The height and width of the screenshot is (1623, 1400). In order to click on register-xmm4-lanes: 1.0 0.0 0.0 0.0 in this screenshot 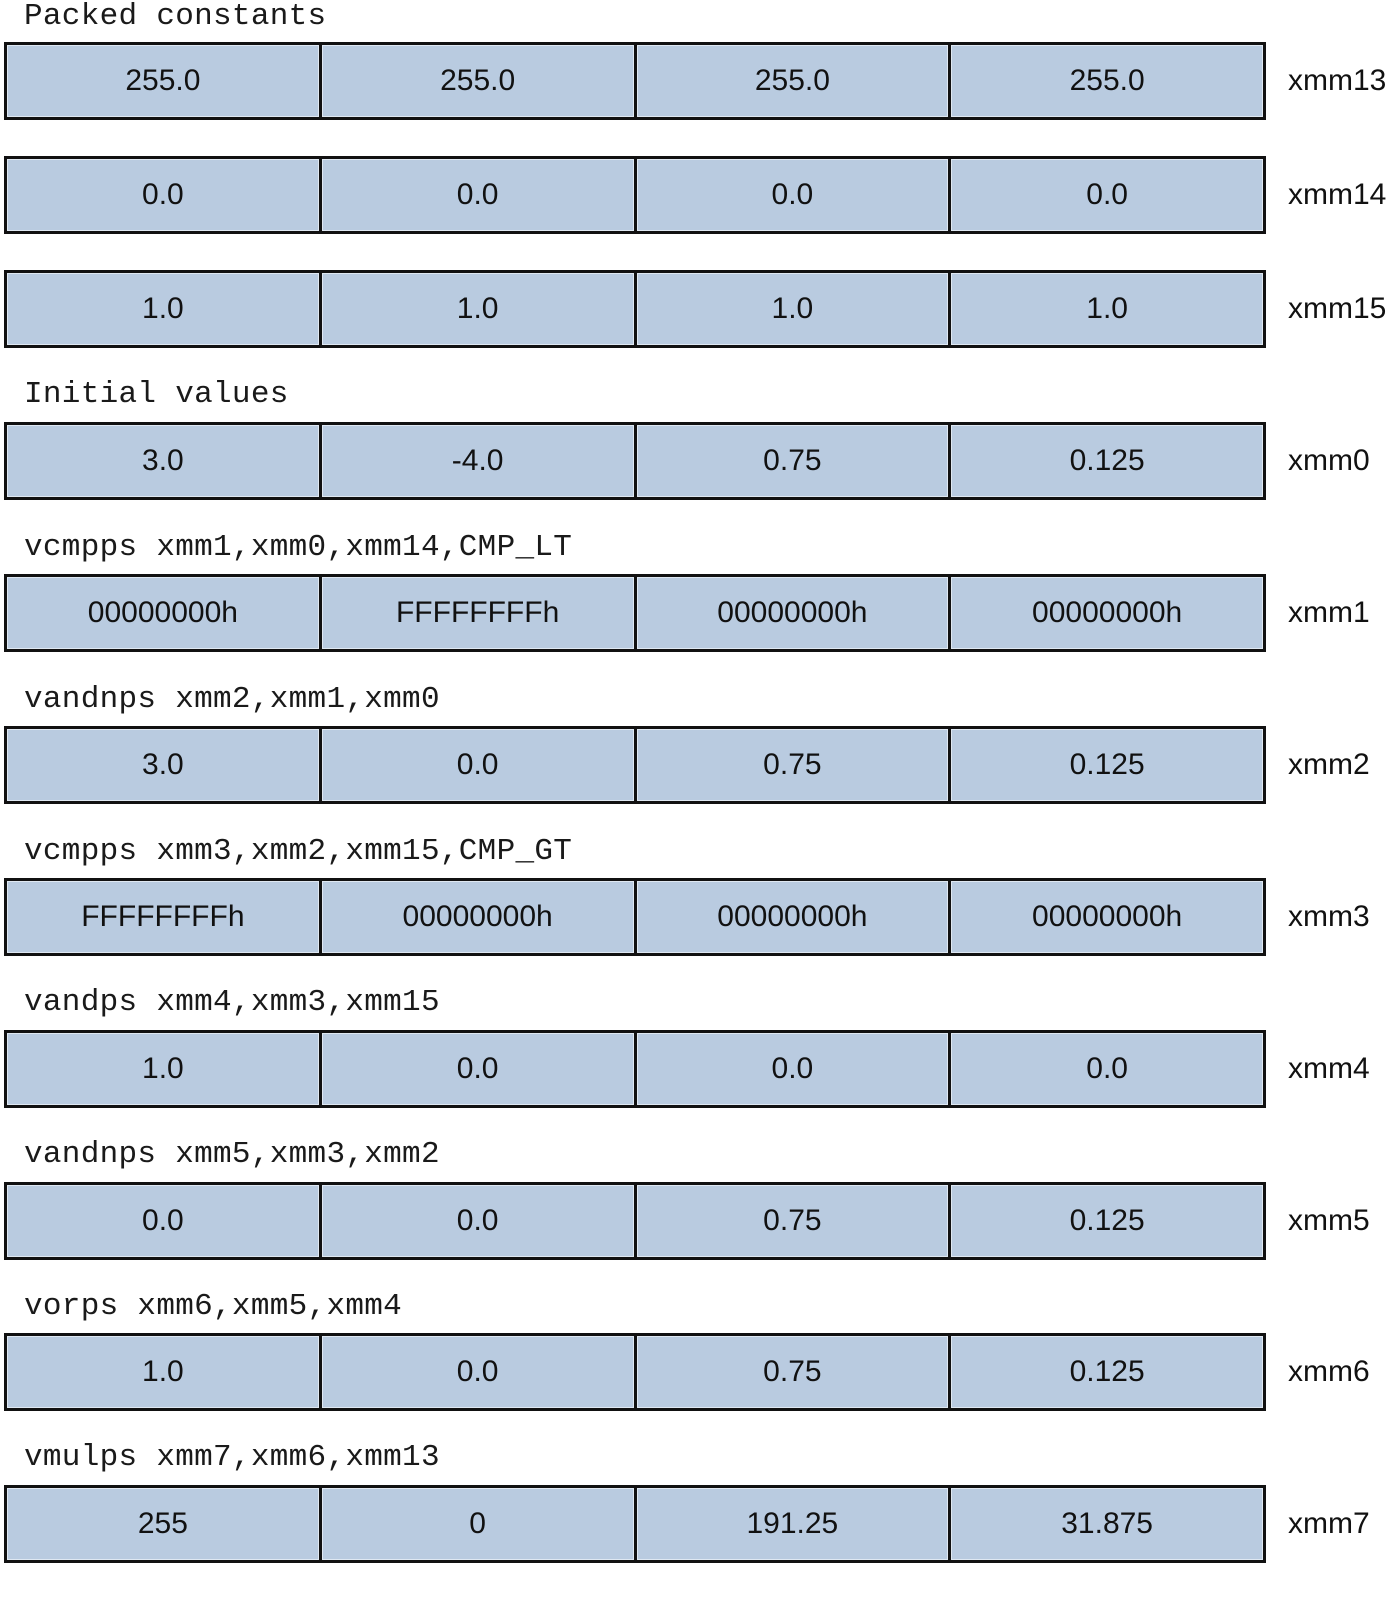, I will do `click(635, 1069)`.